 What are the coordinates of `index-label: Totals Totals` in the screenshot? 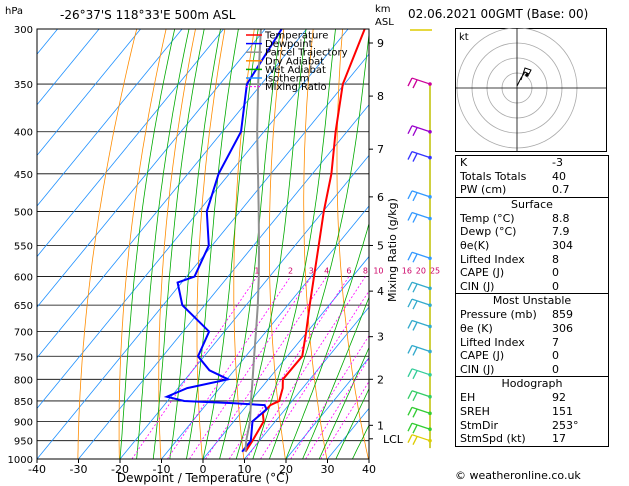 It's located at (493, 176).